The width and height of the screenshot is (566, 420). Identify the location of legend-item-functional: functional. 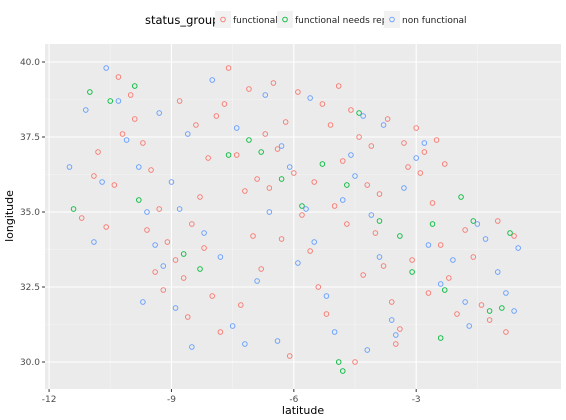
(246, 19).